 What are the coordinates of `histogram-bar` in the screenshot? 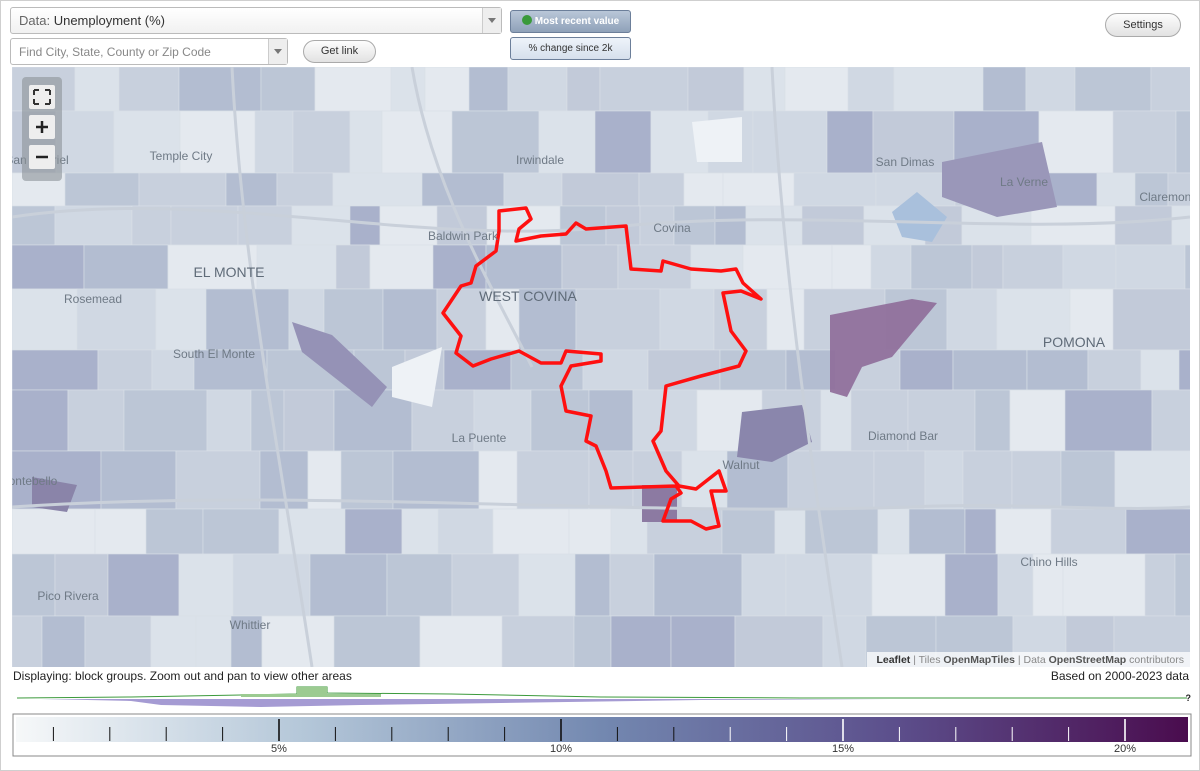 It's located at (471, 703).